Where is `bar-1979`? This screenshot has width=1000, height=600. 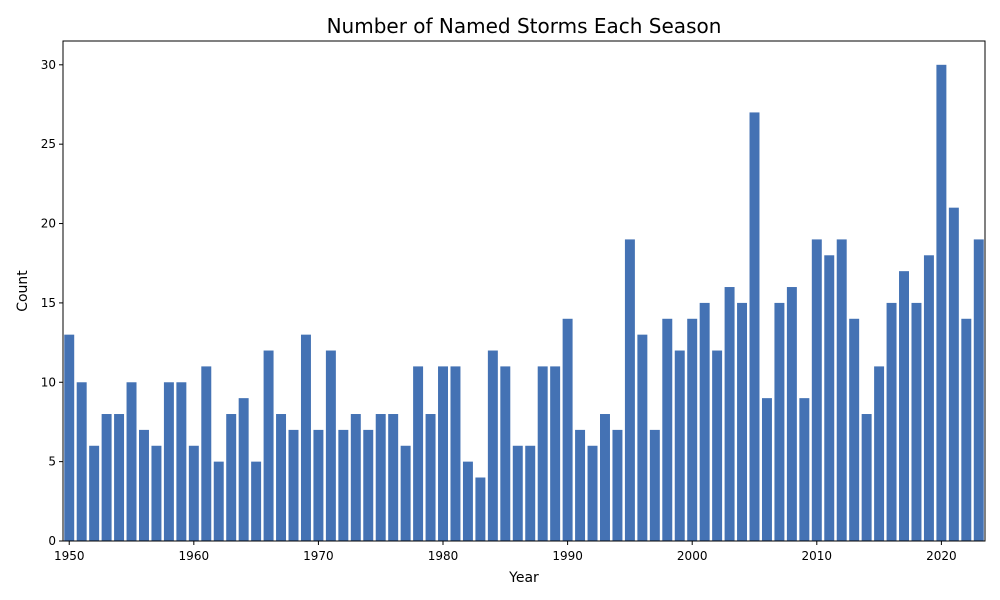 bar-1979 is located at coordinates (430, 477).